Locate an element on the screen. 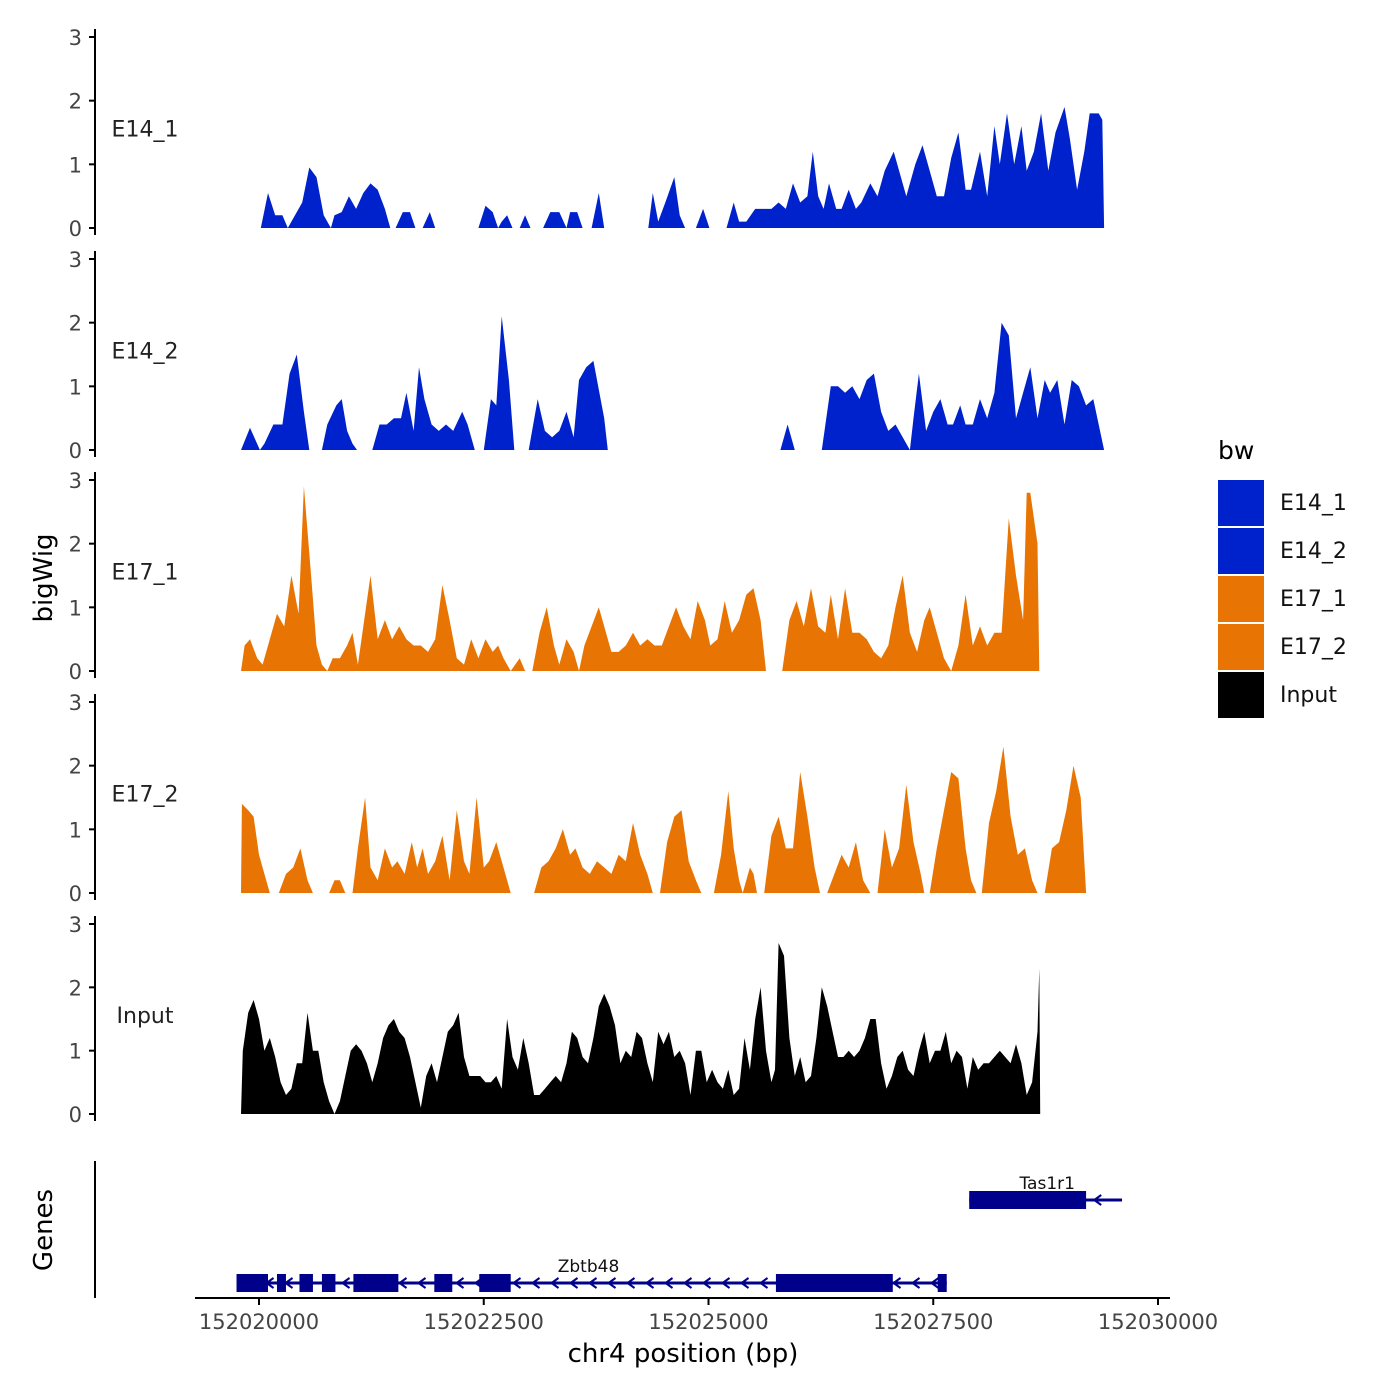 The image size is (1400, 1400). x-tick-label: 152027500 is located at coordinates (933, 1322).